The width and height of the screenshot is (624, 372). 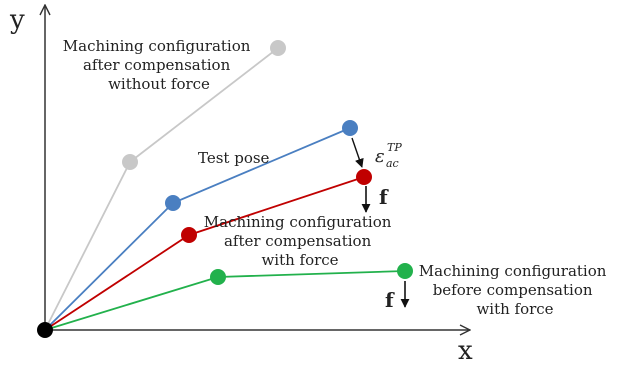 What do you see at coordinates (234, 158) in the screenshot?
I see `test-pose-label: Test pose` at bounding box center [234, 158].